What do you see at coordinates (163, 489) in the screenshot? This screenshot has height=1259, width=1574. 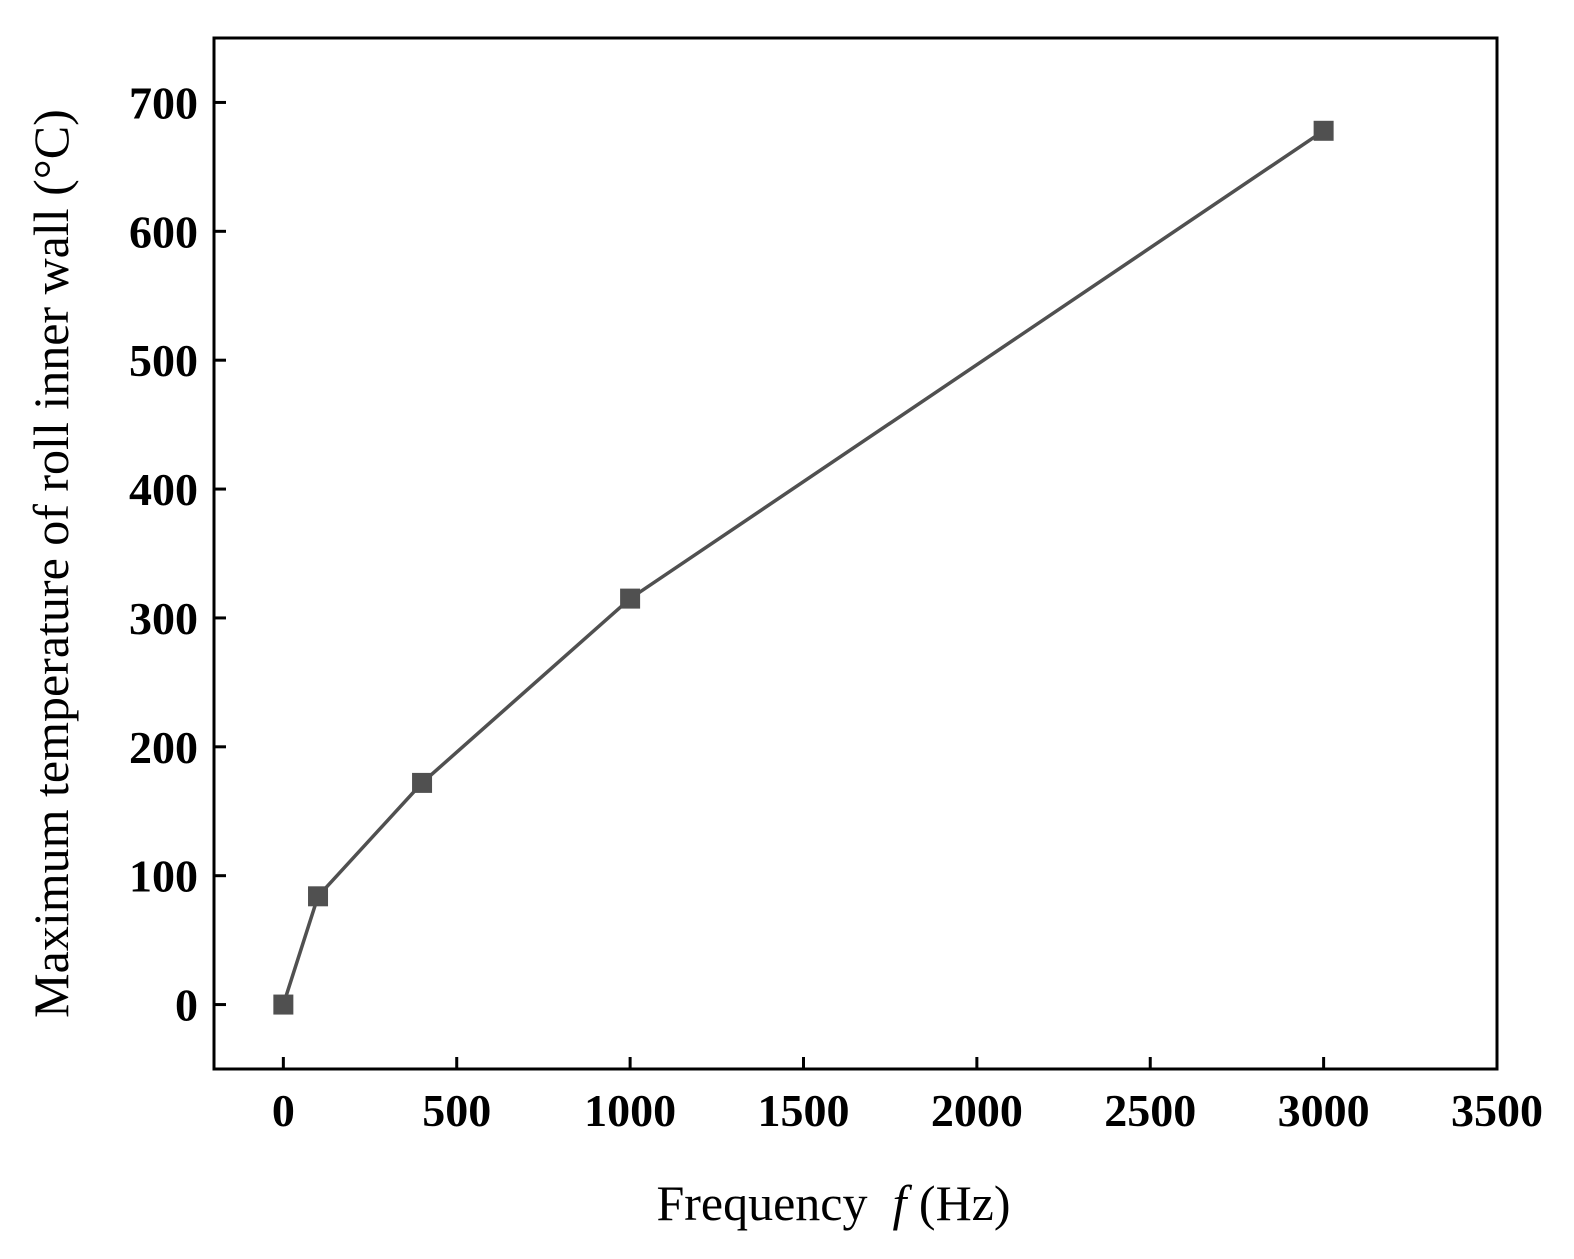 I see `y-tick-label: 400` at bounding box center [163, 489].